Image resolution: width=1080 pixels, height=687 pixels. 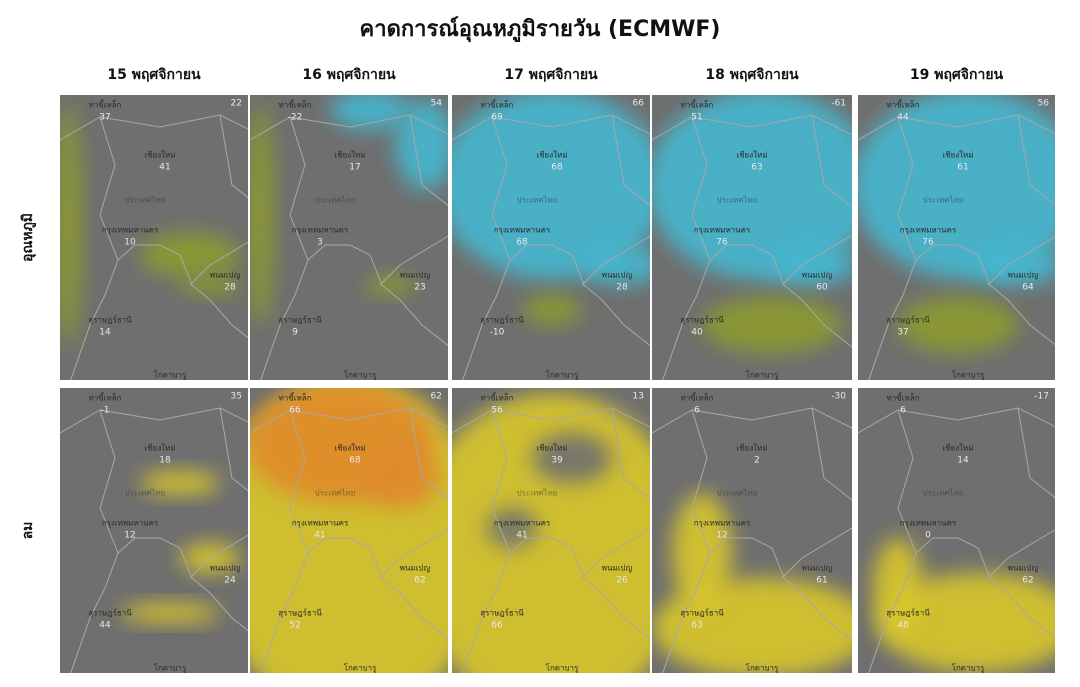 What do you see at coordinates (419, 288) in the screenshot?
I see `city-value: 23` at bounding box center [419, 288].